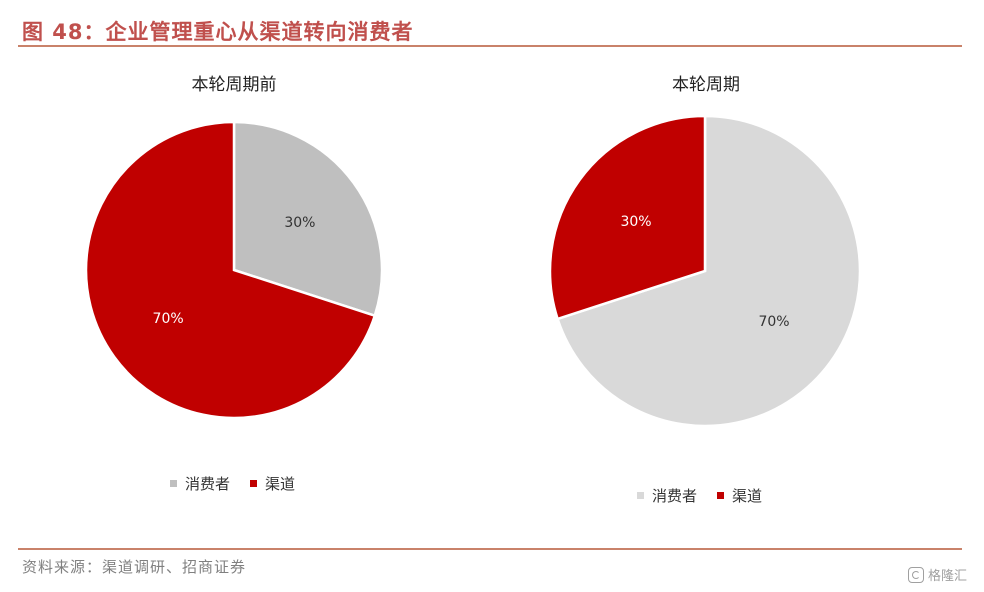  I want to click on data-label-consumer: 30%, so click(299, 223).